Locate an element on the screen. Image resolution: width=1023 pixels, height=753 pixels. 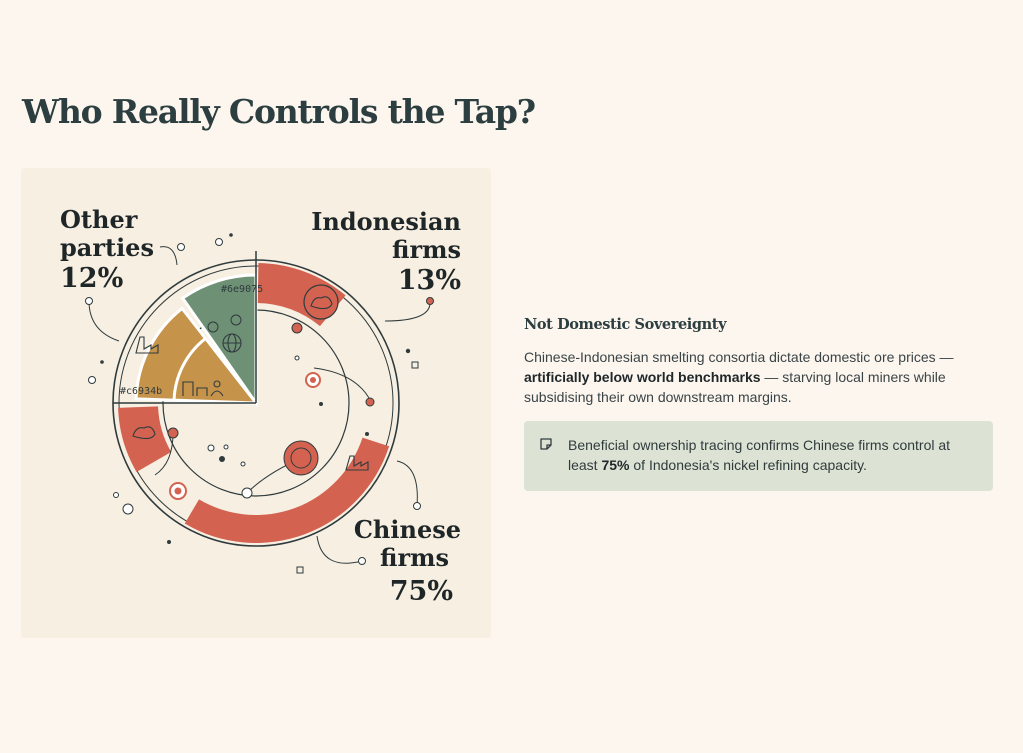
globe-icon is located at coordinates (232, 343).